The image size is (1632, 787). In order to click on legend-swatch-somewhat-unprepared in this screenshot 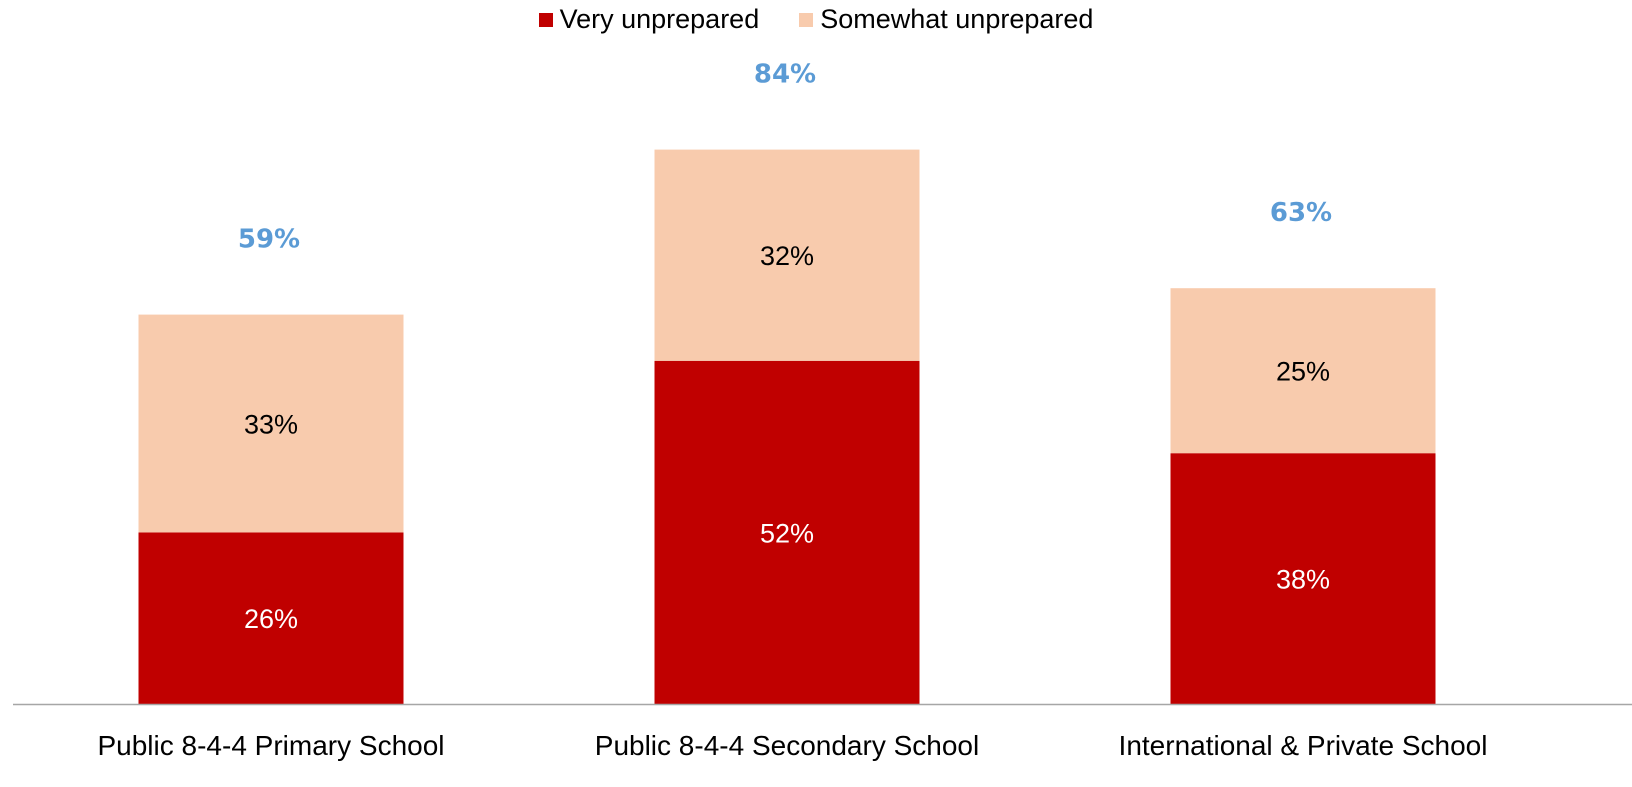, I will do `click(806, 19)`.